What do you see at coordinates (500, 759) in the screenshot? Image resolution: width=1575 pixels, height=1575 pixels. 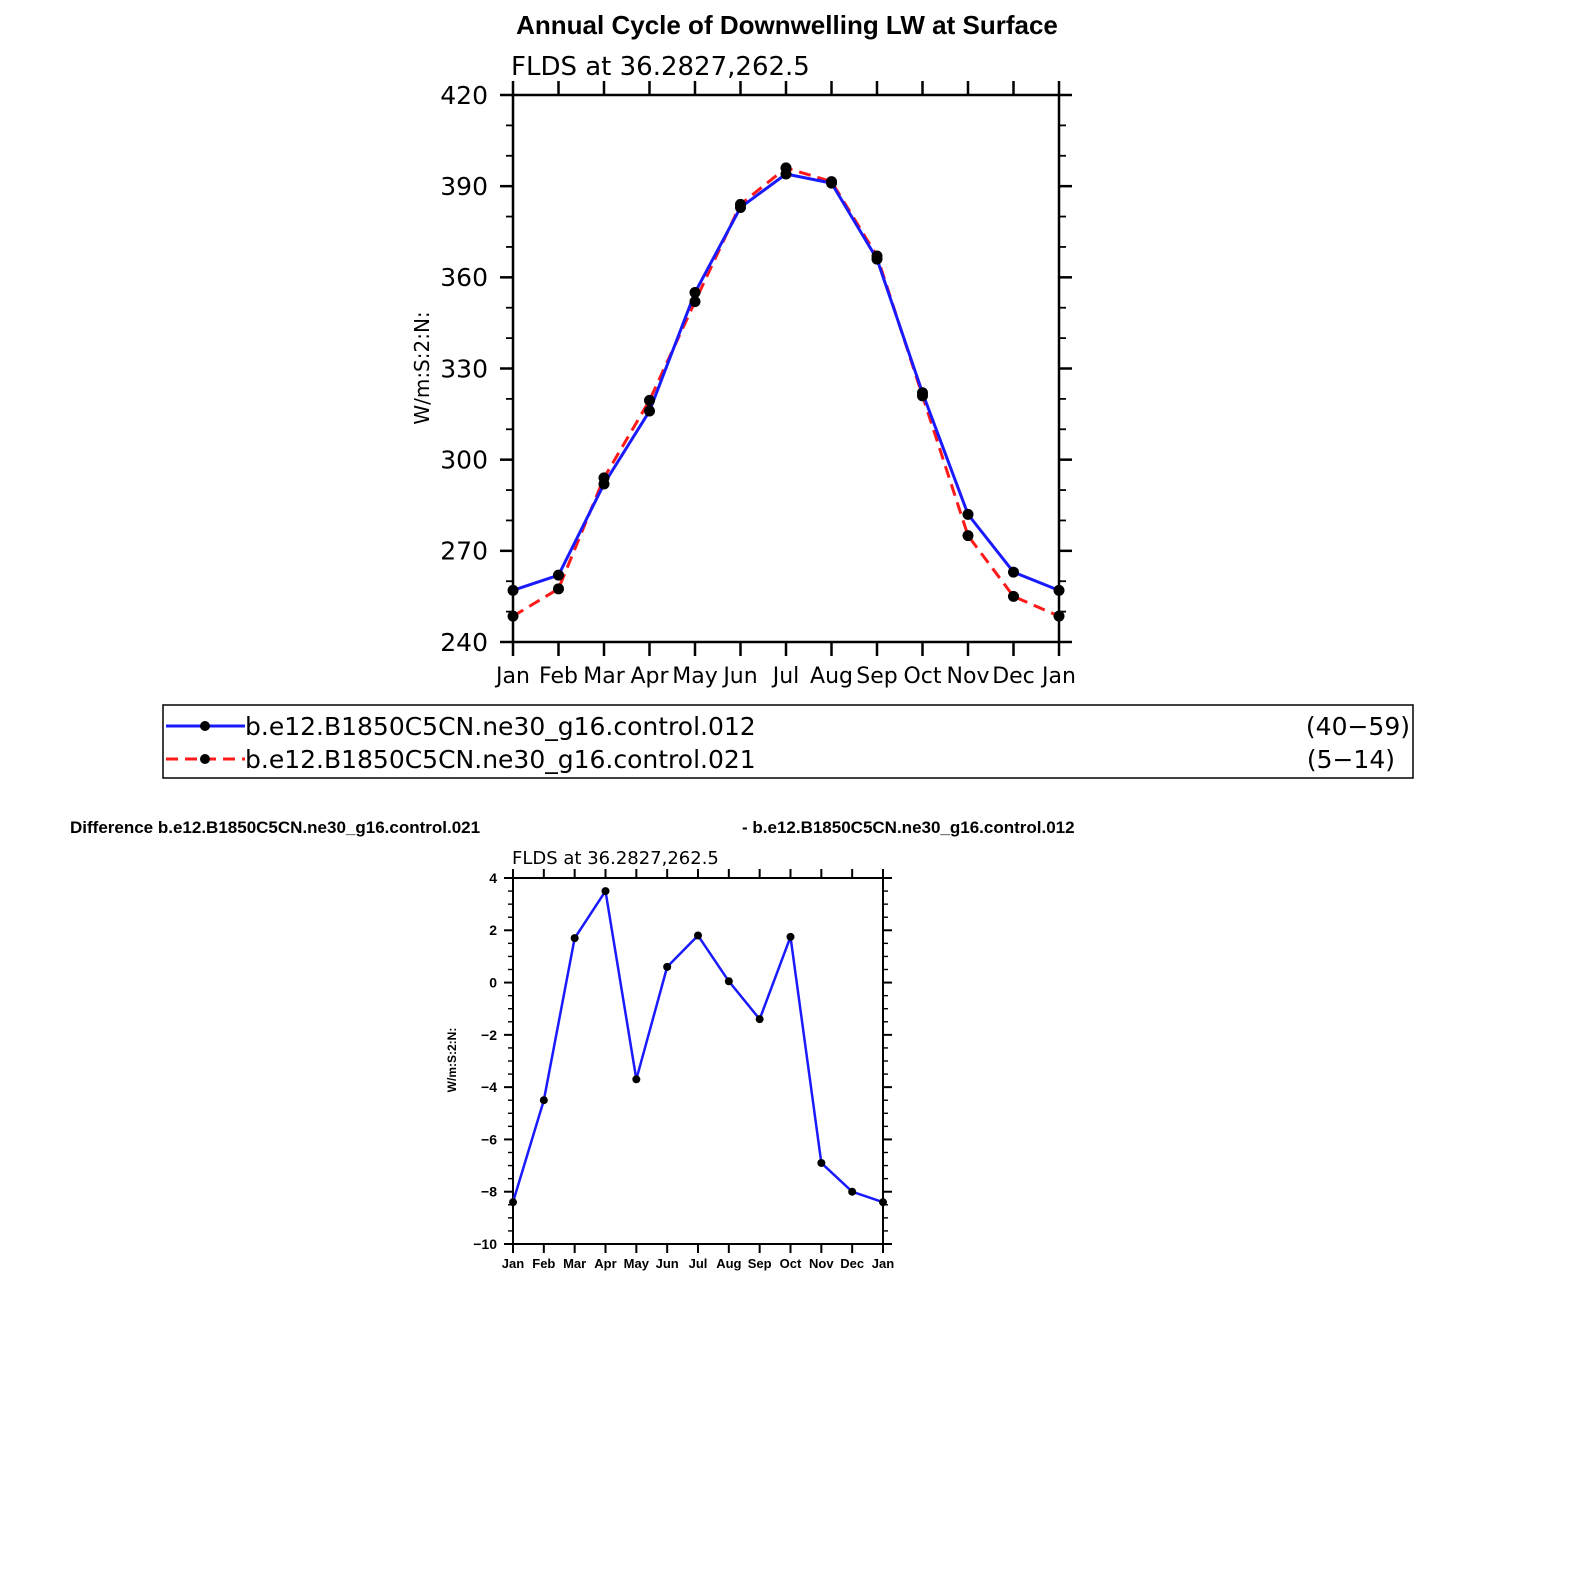 I see `legend-label-2: b.e12.B1850C5CN.ne30_g16.control.021` at bounding box center [500, 759].